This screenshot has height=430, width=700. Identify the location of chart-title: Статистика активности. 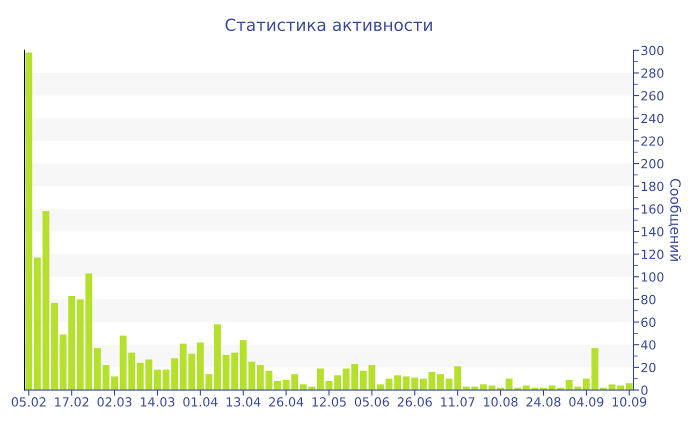
(329, 25).